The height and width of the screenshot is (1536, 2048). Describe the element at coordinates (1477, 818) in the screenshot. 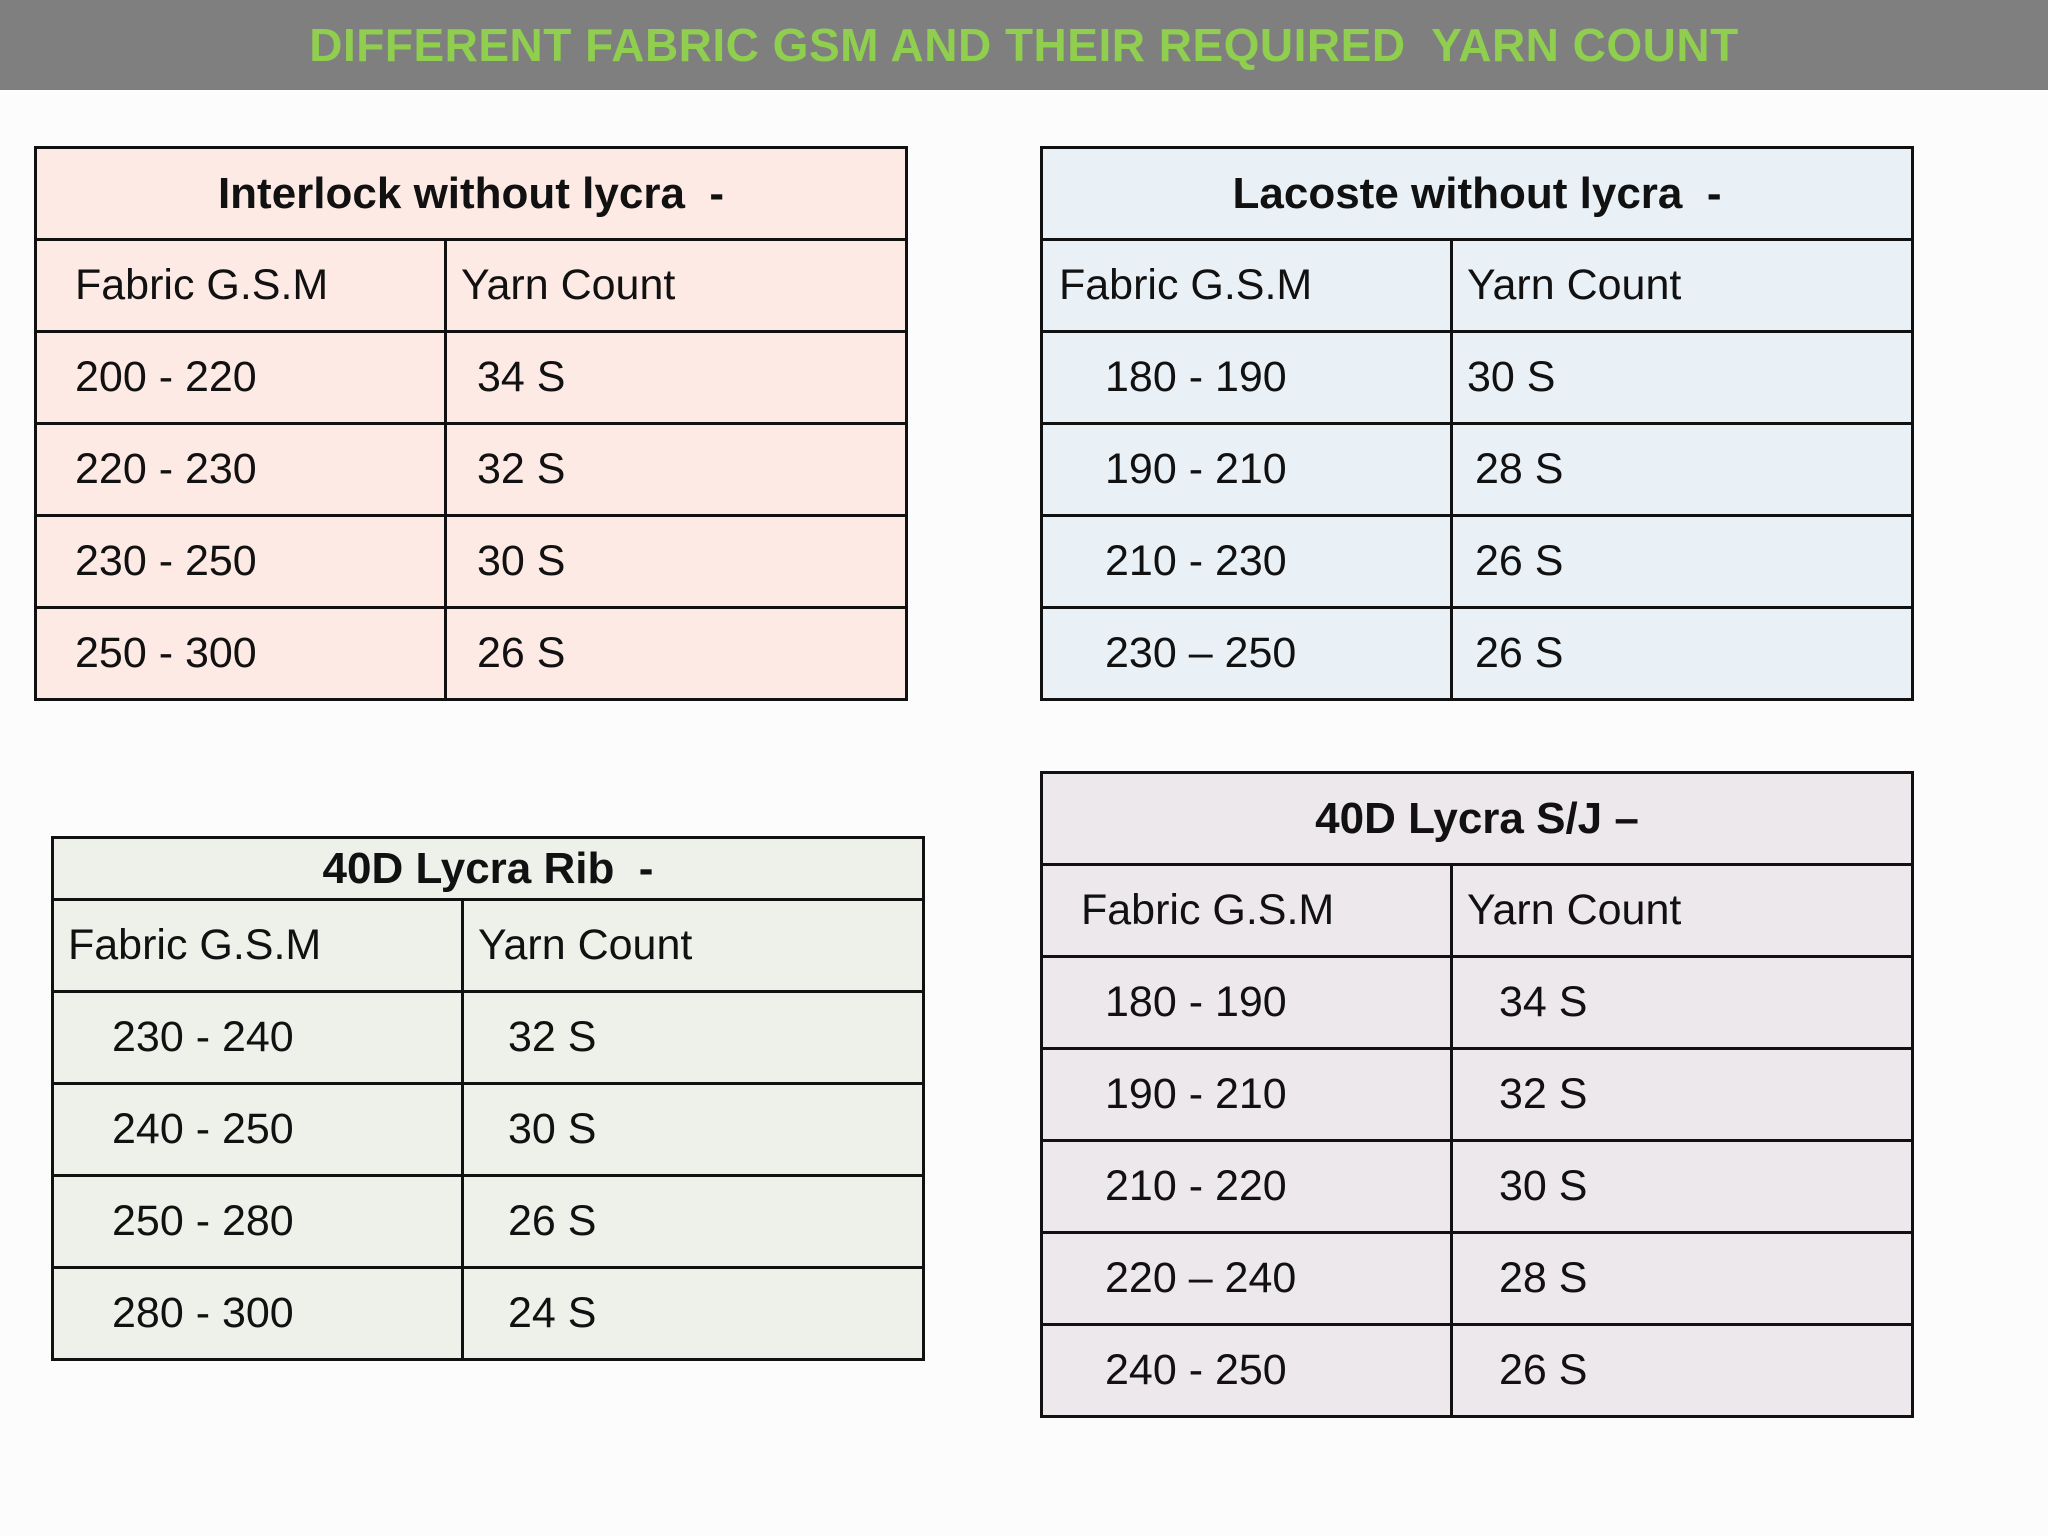

I see `table-caption: 40D Lycra S/J –` at that location.